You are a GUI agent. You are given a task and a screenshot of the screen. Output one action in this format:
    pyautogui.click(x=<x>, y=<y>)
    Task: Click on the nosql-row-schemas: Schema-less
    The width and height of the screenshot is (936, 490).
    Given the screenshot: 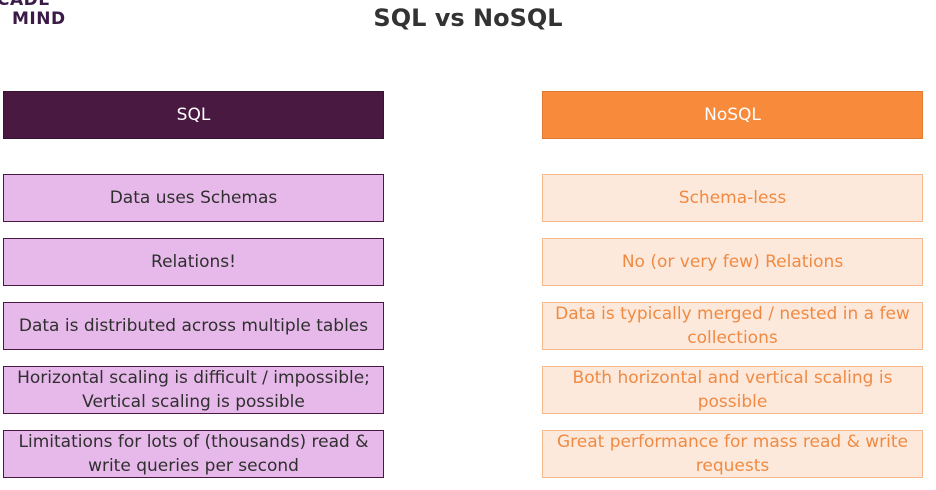 What is the action you would take?
    pyautogui.click(x=732, y=198)
    